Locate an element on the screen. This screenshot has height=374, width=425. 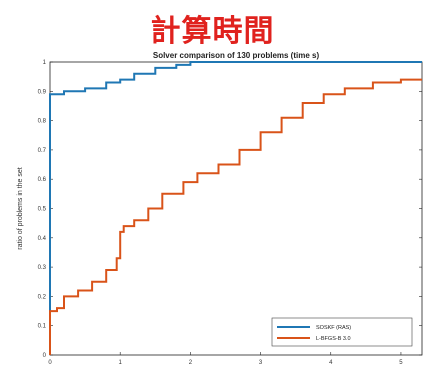
x-tick-label: 4 is located at coordinates (331, 363).